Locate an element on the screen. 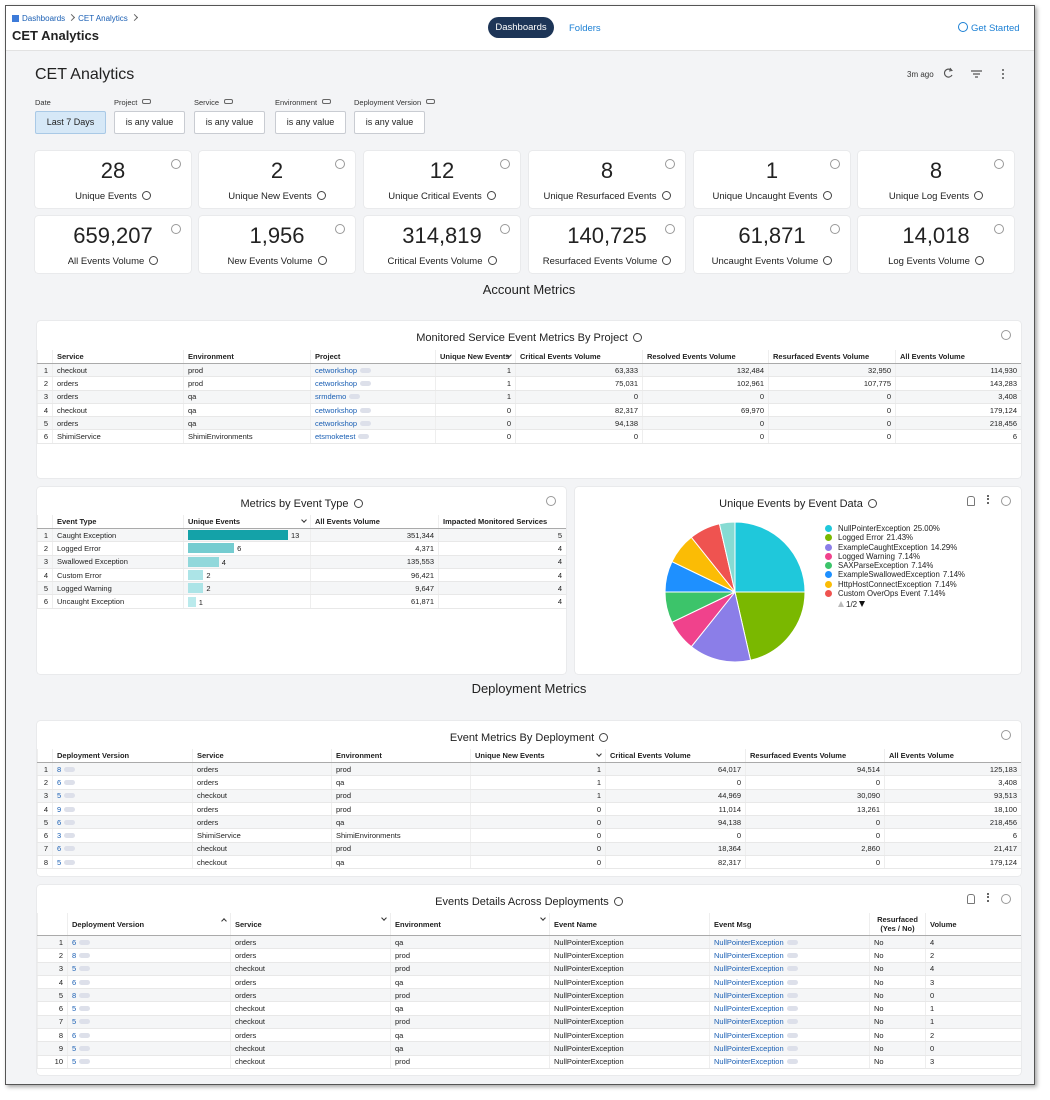 The width and height of the screenshot is (1050, 1100). link: 9 is located at coordinates (59, 809).